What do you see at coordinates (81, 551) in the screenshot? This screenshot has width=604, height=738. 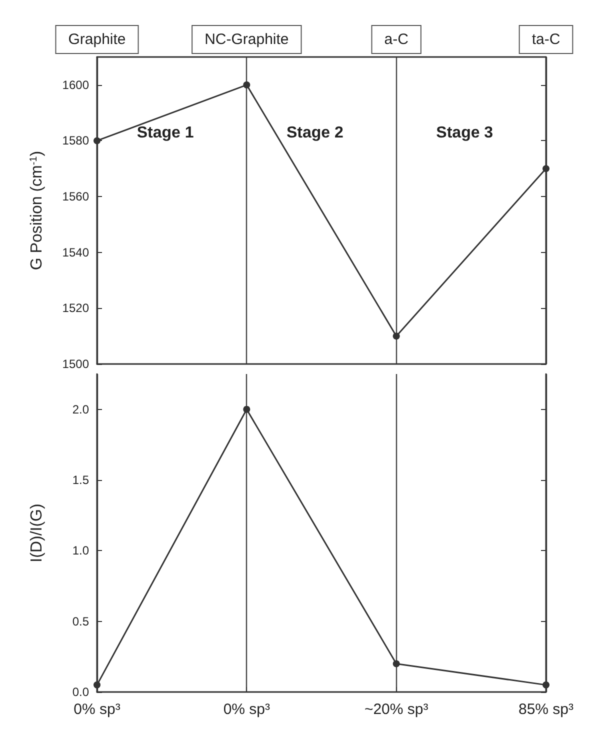 I see `y-tick-label: 1.0` at bounding box center [81, 551].